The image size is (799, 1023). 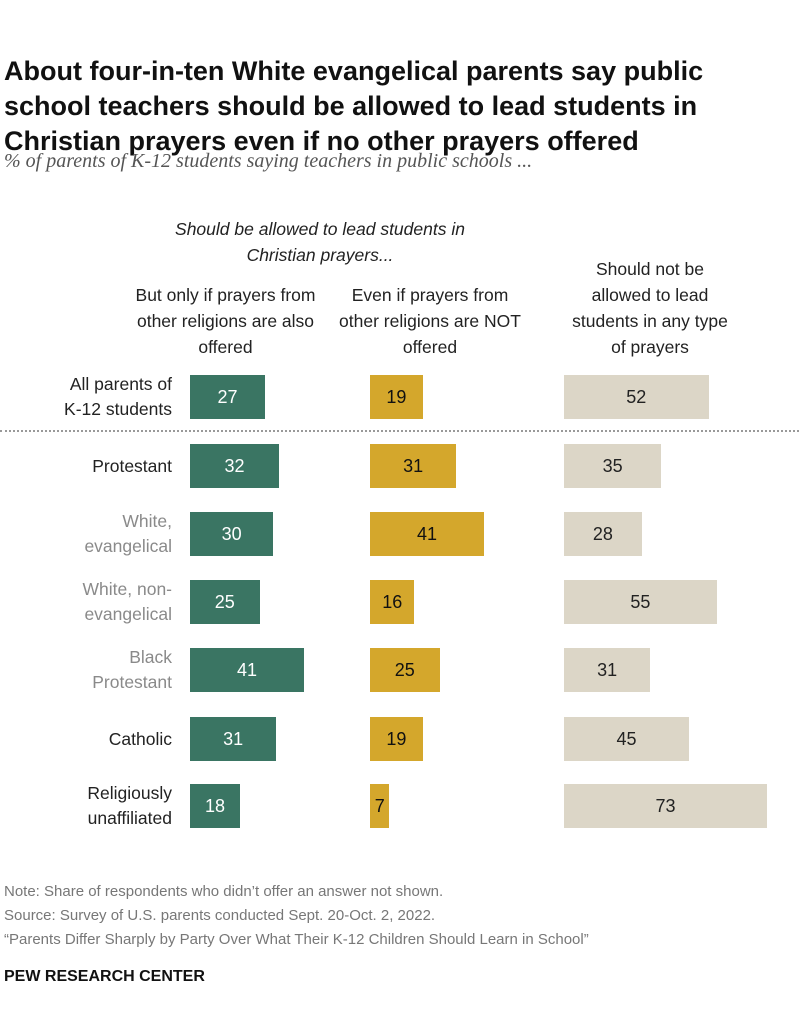 I want to click on bar-series-2: 31, so click(x=413, y=466).